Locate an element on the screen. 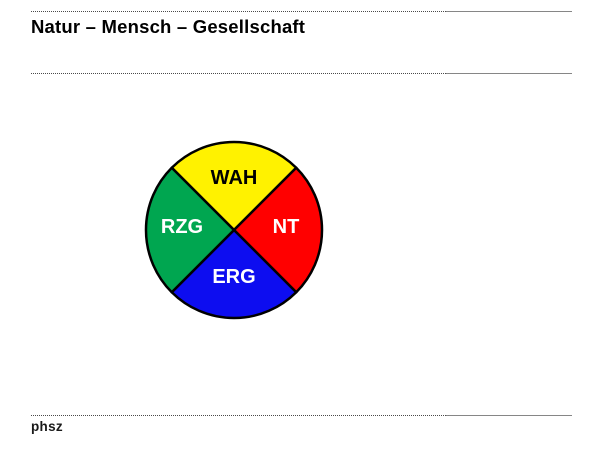 This screenshot has width=600, height=450. pie-segment-erg is located at coordinates (234, 274).